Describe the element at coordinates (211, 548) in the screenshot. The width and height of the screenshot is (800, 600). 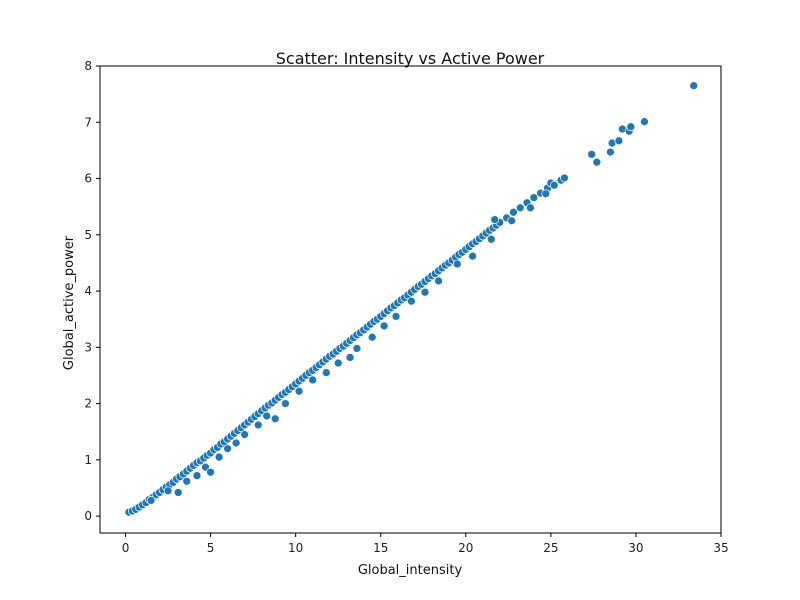
I see `x-tick-label: 5` at that location.